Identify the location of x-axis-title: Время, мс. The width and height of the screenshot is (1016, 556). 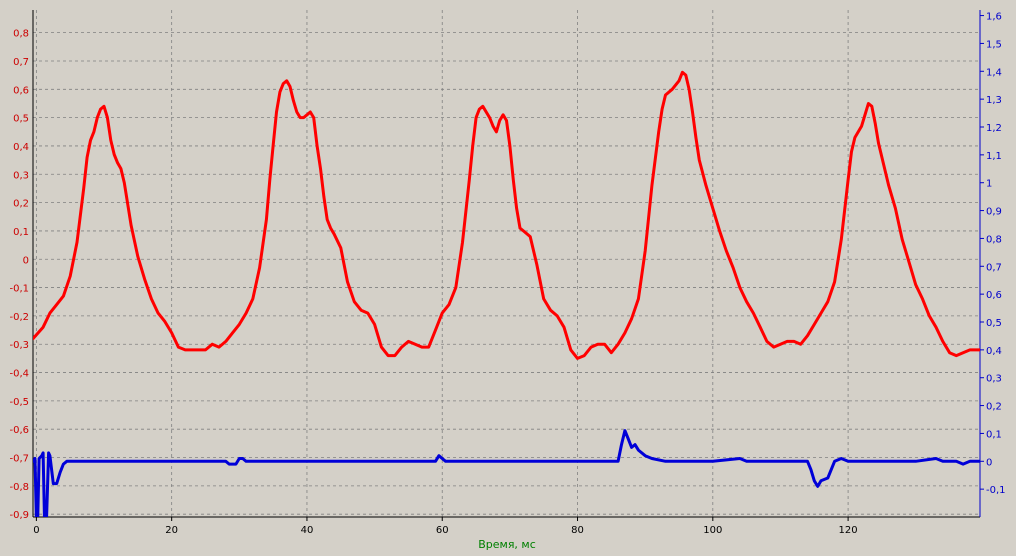
(507, 544).